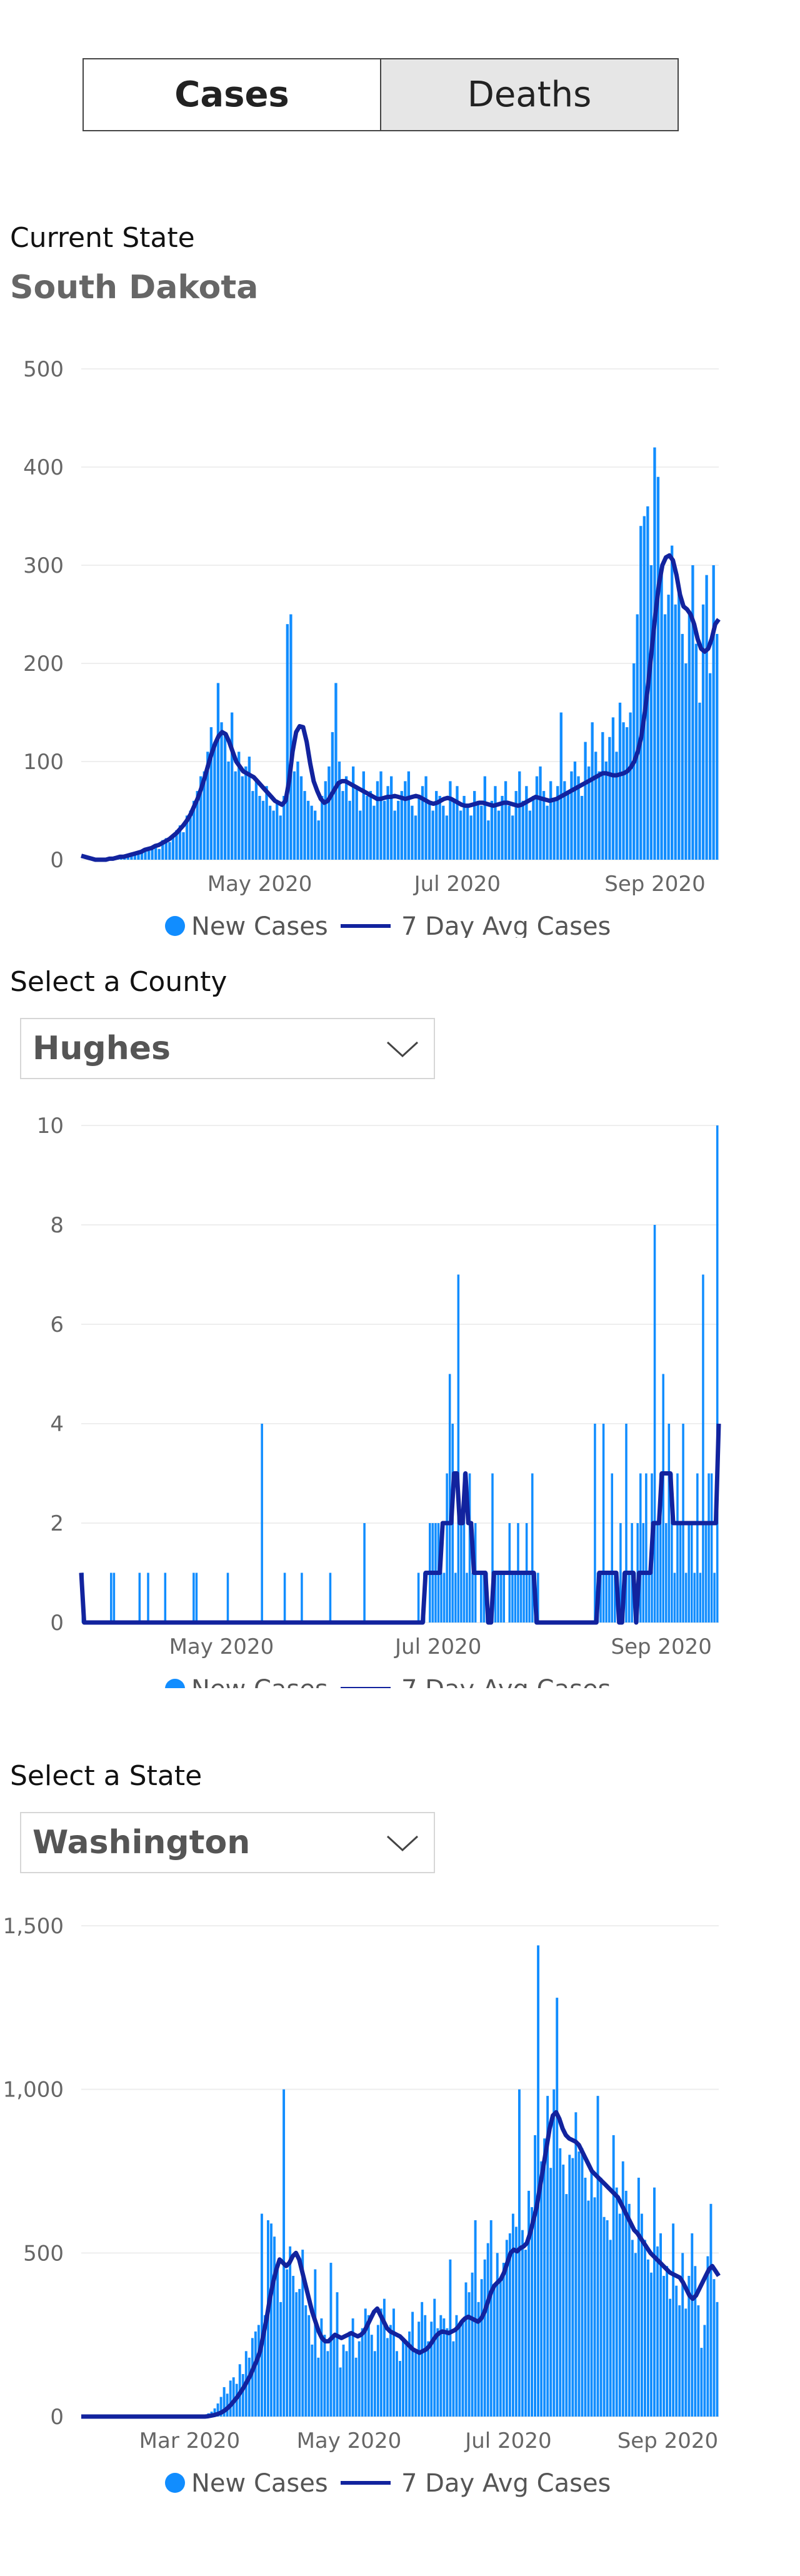  Describe the element at coordinates (106, 1776) in the screenshot. I see `state-select-label: Select a State` at that location.